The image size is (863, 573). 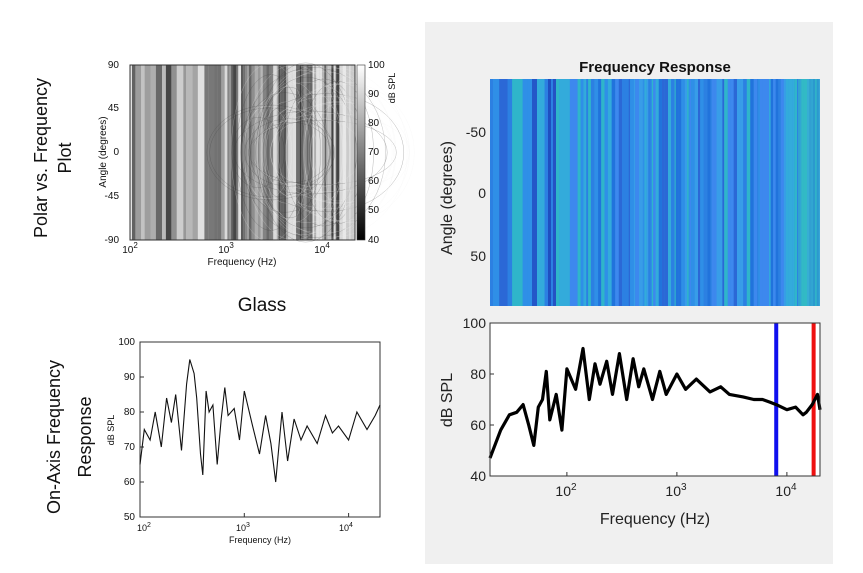 I want to click on right-line-series, so click(x=655, y=402).